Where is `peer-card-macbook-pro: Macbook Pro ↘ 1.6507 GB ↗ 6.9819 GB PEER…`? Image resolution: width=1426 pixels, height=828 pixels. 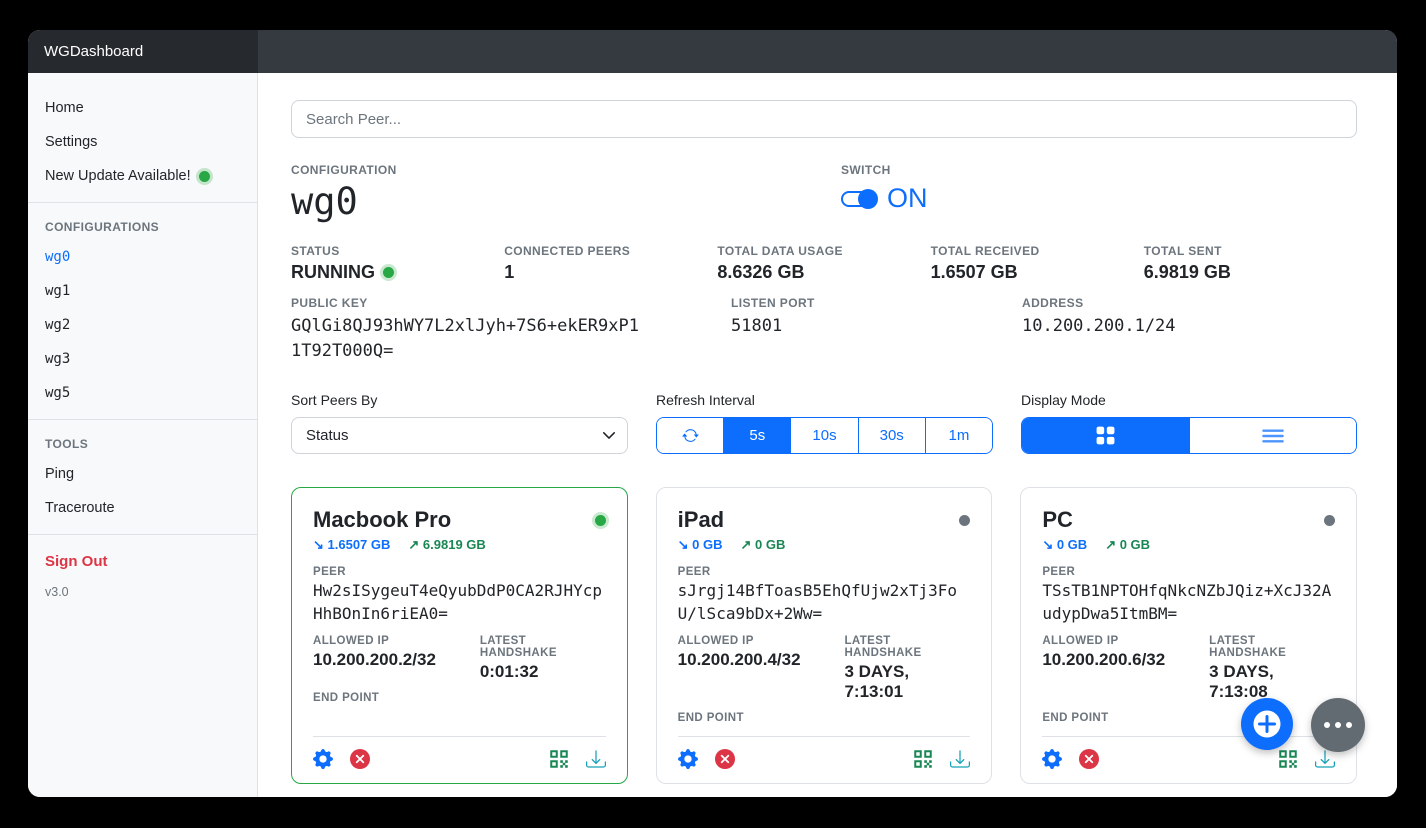 peer-card-macbook-pro: Macbook Pro ↘ 1.6507 GB ↗ 6.9819 GB PEER… is located at coordinates (459, 636).